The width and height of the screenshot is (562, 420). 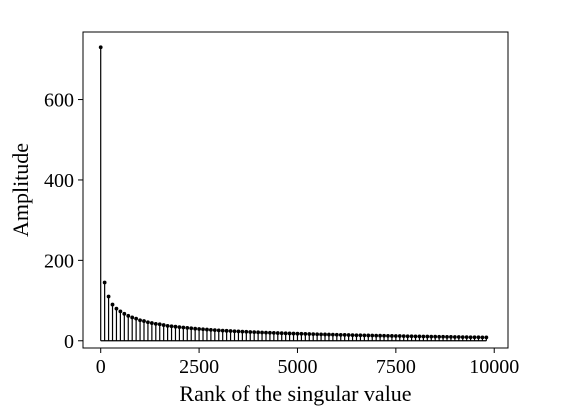 I want to click on x-axis-label: Rank of the singular value, so click(x=295, y=393).